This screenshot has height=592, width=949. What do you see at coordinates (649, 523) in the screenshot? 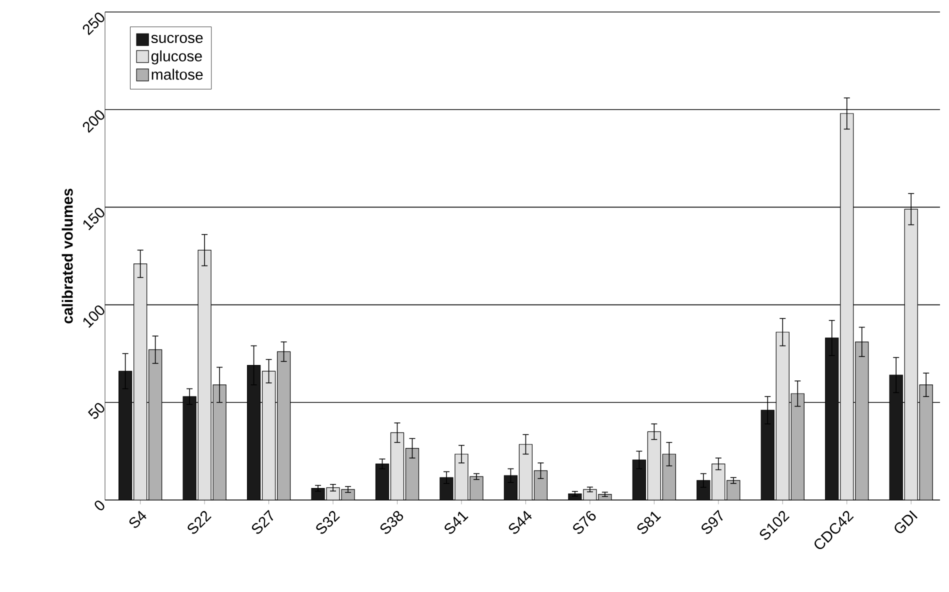
I see `x-tick-label: S81` at bounding box center [649, 523].